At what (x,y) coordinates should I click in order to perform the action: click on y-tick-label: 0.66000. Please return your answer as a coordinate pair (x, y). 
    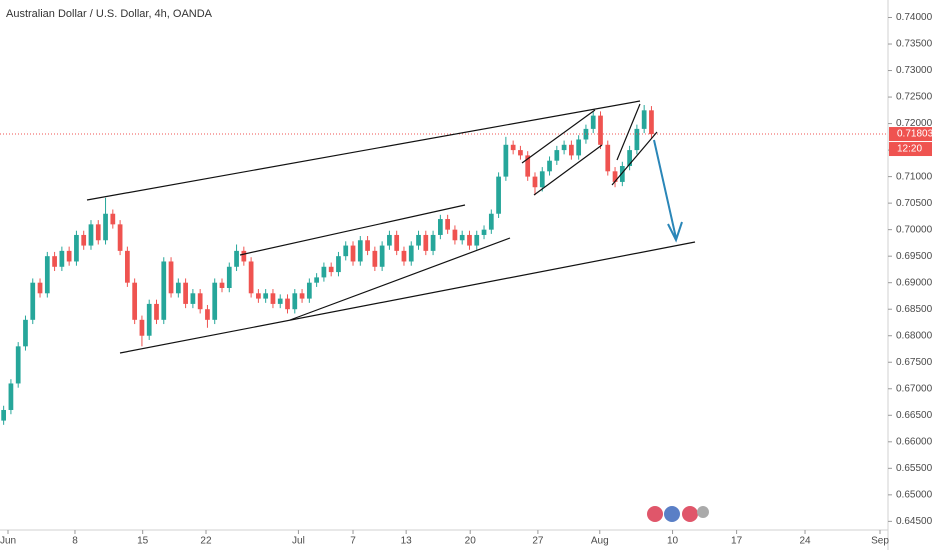
    Looking at the image, I should click on (914, 441).